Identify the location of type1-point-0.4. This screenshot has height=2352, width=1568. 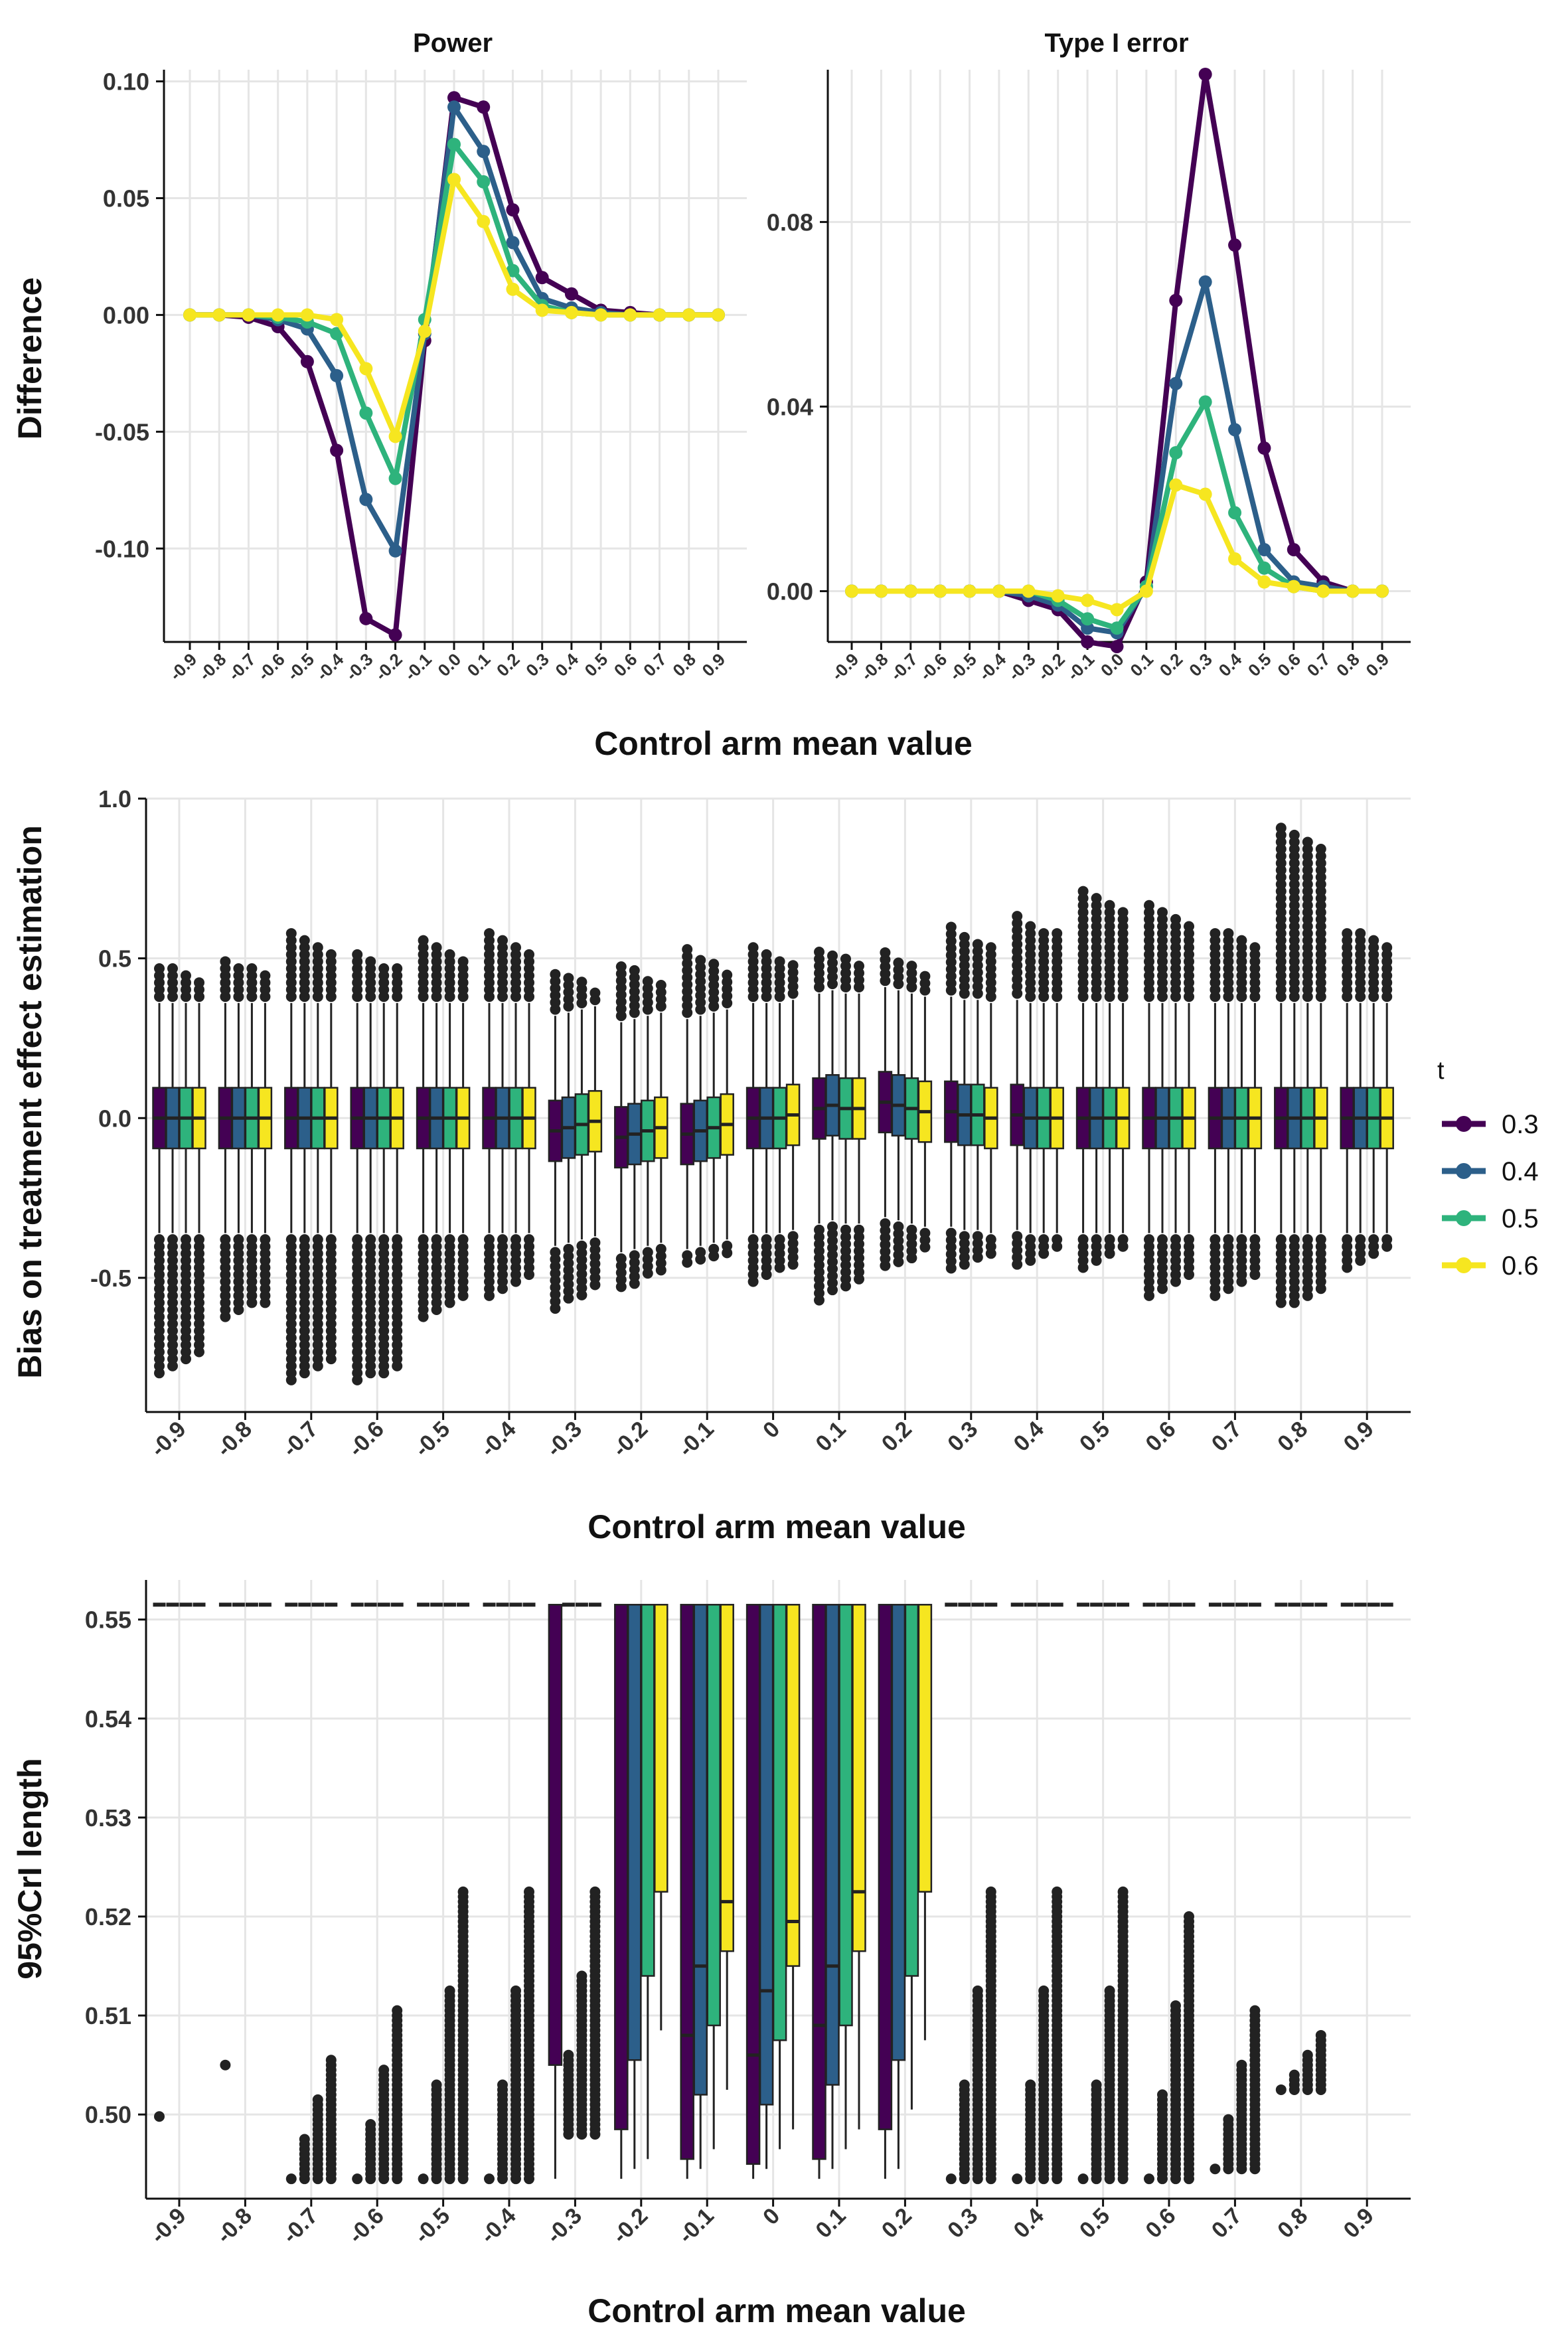
(1205, 282).